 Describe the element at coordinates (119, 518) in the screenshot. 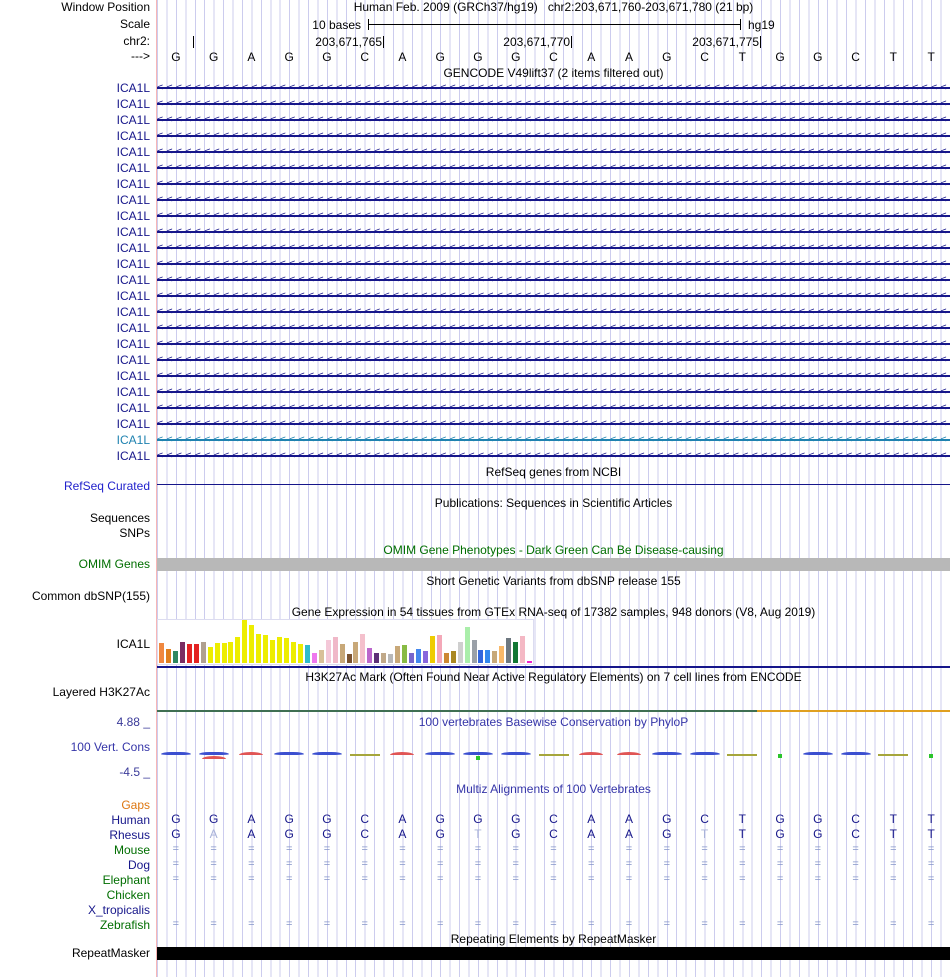

I see `sequences-label: Sequences` at that location.